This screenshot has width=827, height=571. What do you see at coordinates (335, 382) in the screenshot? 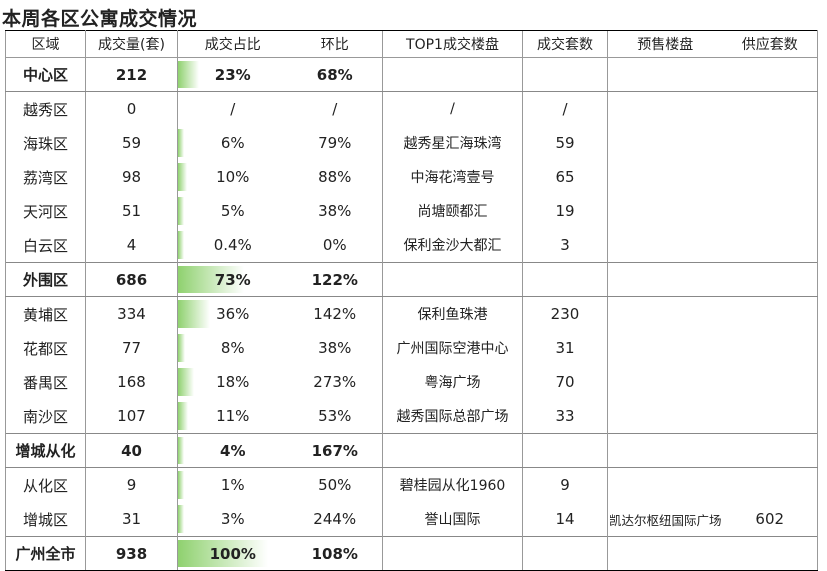
I see `mom-cell: 273%` at bounding box center [335, 382].